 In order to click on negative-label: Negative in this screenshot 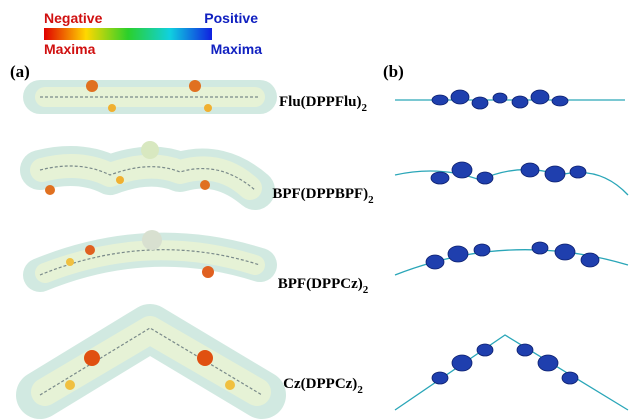, I will do `click(73, 18)`.